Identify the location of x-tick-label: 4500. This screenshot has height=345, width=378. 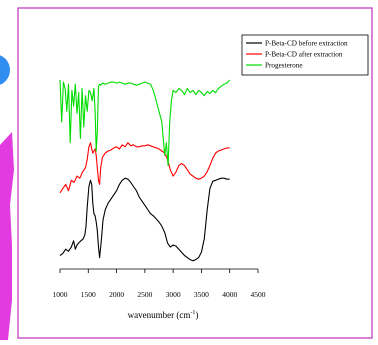
(258, 294).